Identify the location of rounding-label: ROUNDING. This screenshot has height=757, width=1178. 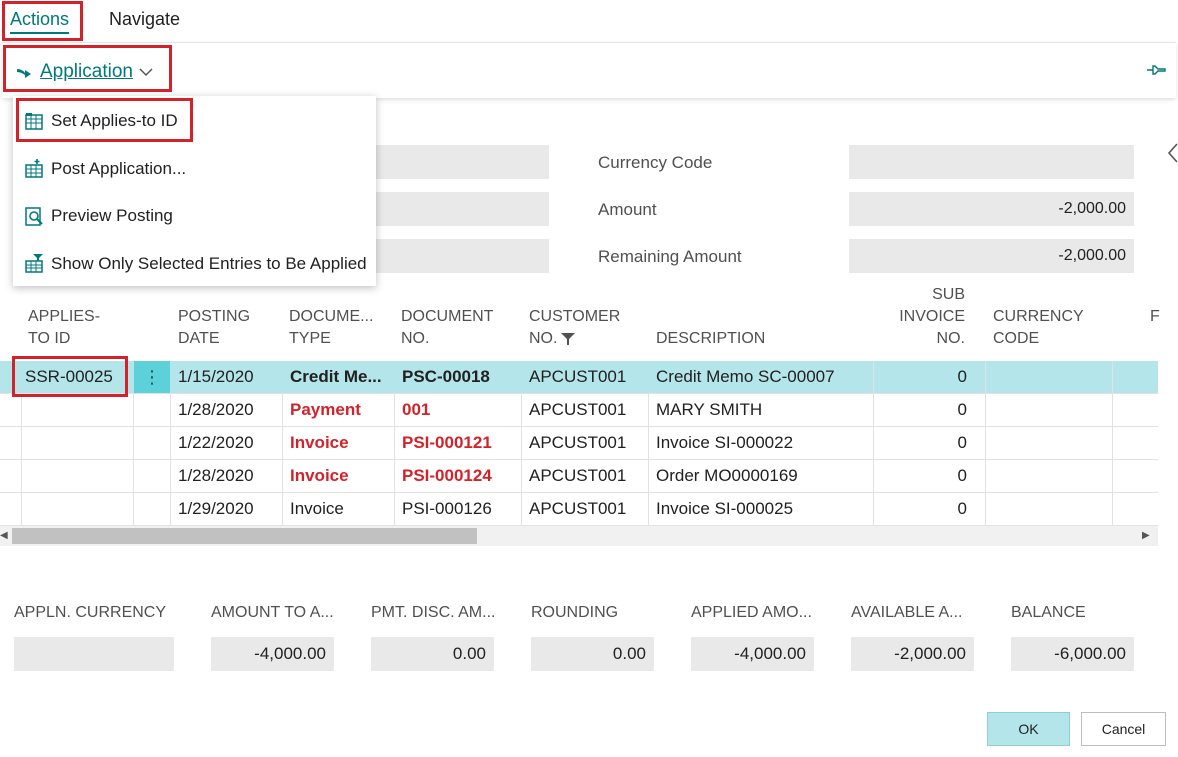
(575, 612).